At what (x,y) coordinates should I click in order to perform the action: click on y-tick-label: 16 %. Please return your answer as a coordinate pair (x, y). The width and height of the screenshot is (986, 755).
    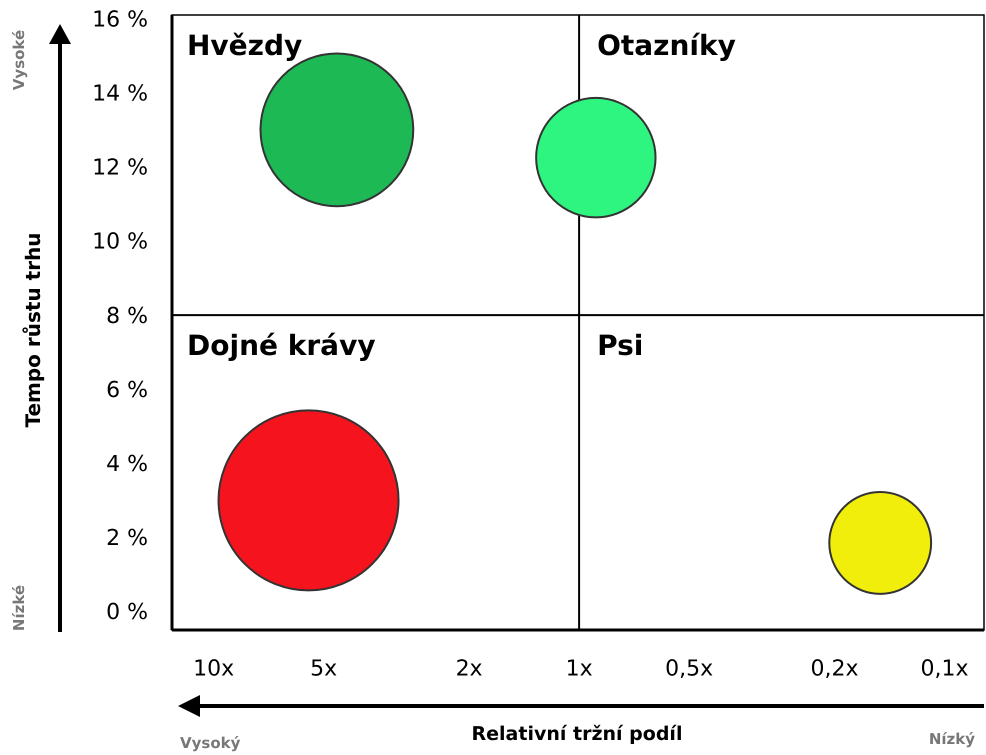
    Looking at the image, I should click on (120, 19).